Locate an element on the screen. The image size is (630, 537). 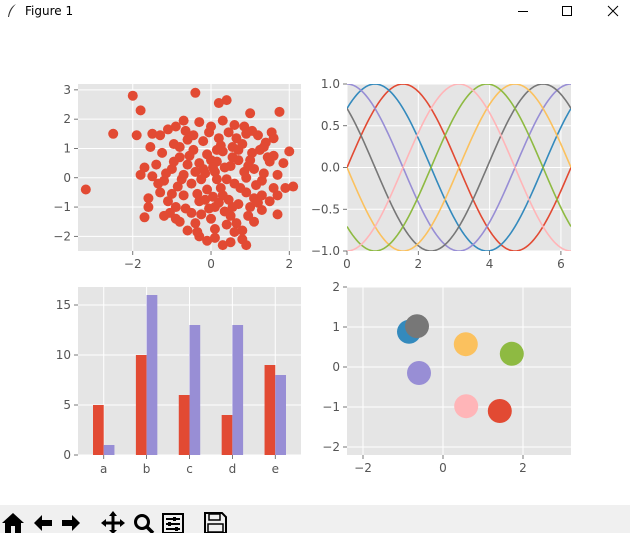
category-label: b is located at coordinates (147, 469).